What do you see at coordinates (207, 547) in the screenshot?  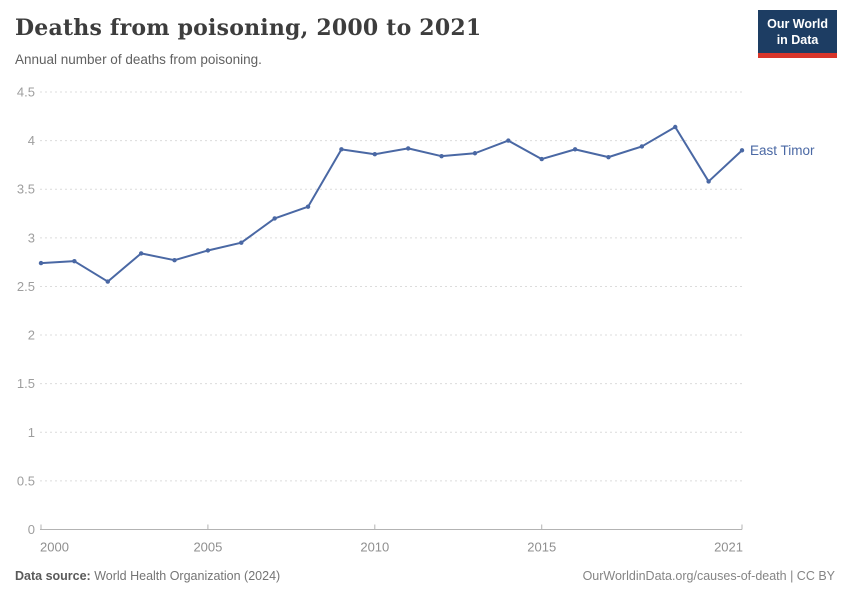 I see `x-tick-label: 2005` at bounding box center [207, 547].